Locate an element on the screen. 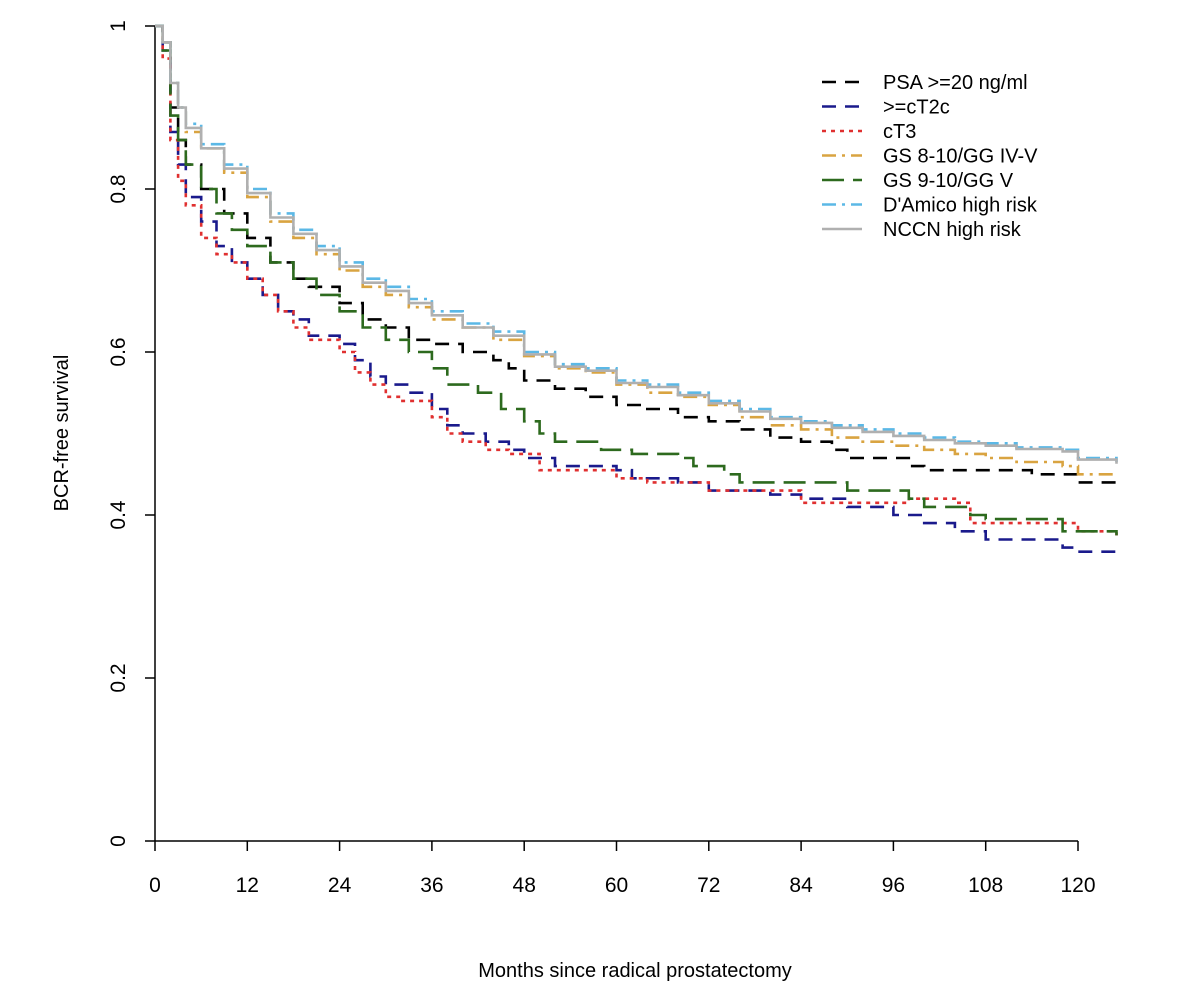  legend-label-0: PSA >=20 ng/ml is located at coordinates (955, 83).